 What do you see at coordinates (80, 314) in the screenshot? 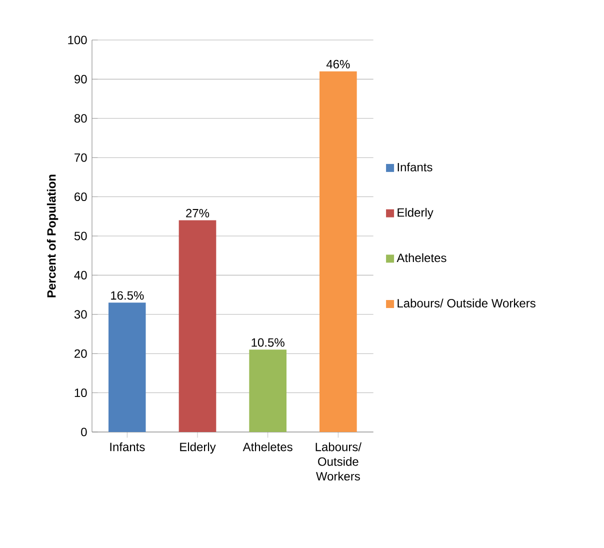
I see `y-tick-label: 30` at bounding box center [80, 314].